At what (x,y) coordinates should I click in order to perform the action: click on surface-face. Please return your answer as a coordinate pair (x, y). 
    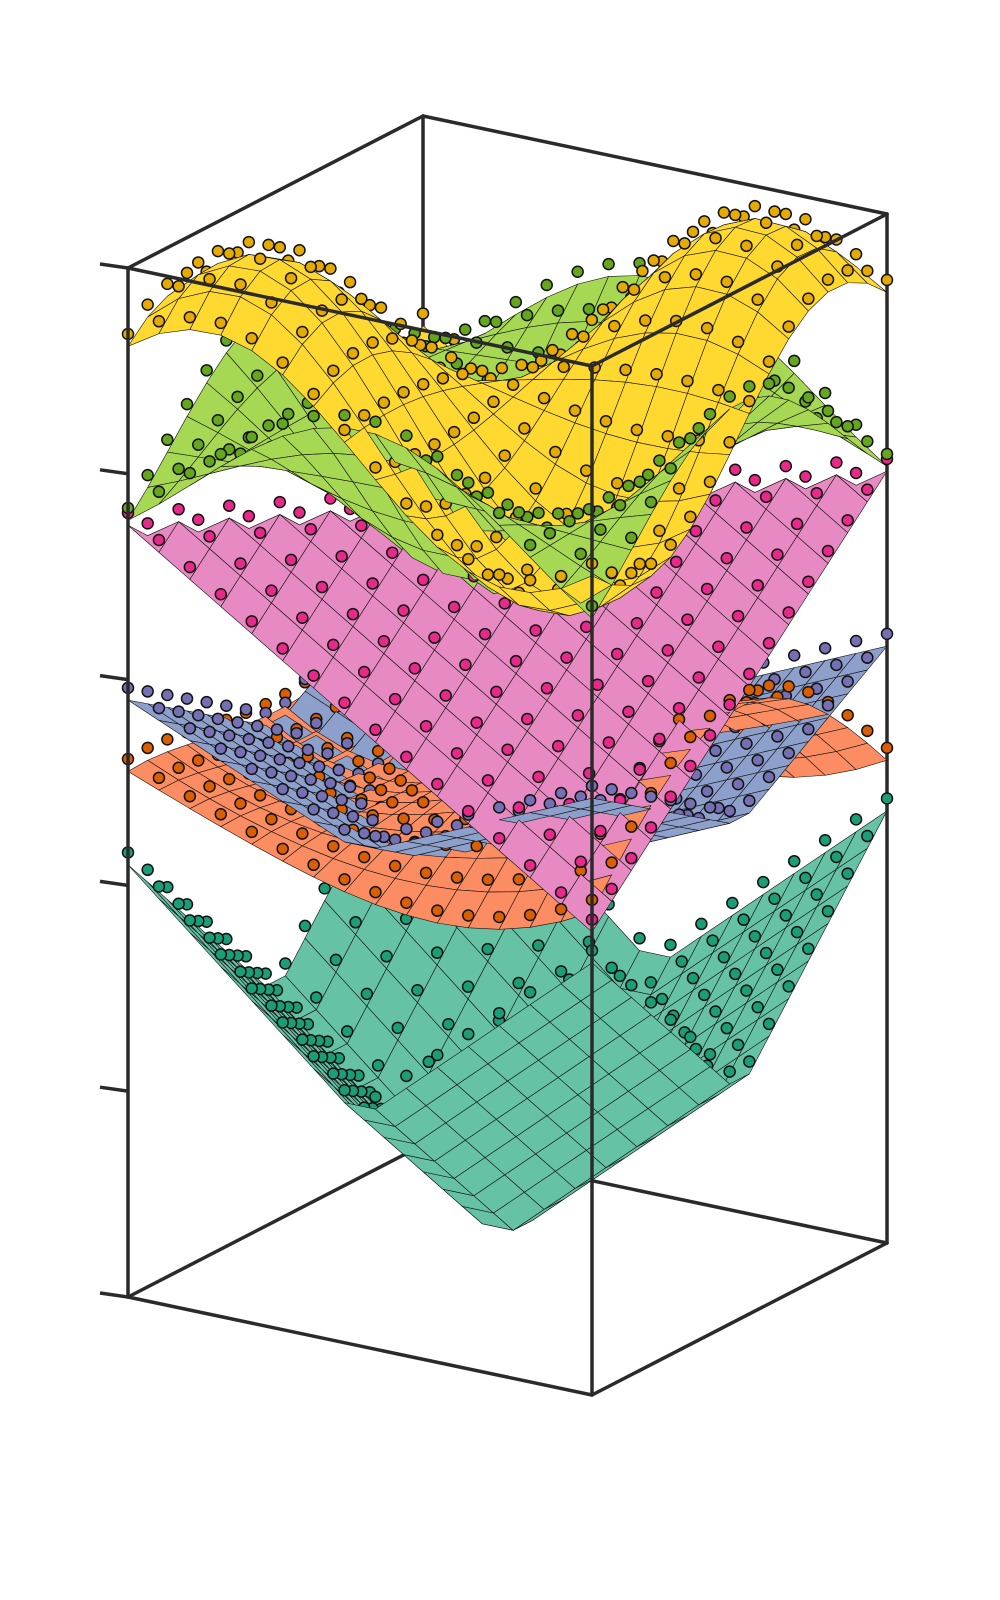
    Looking at the image, I should click on (586, 903).